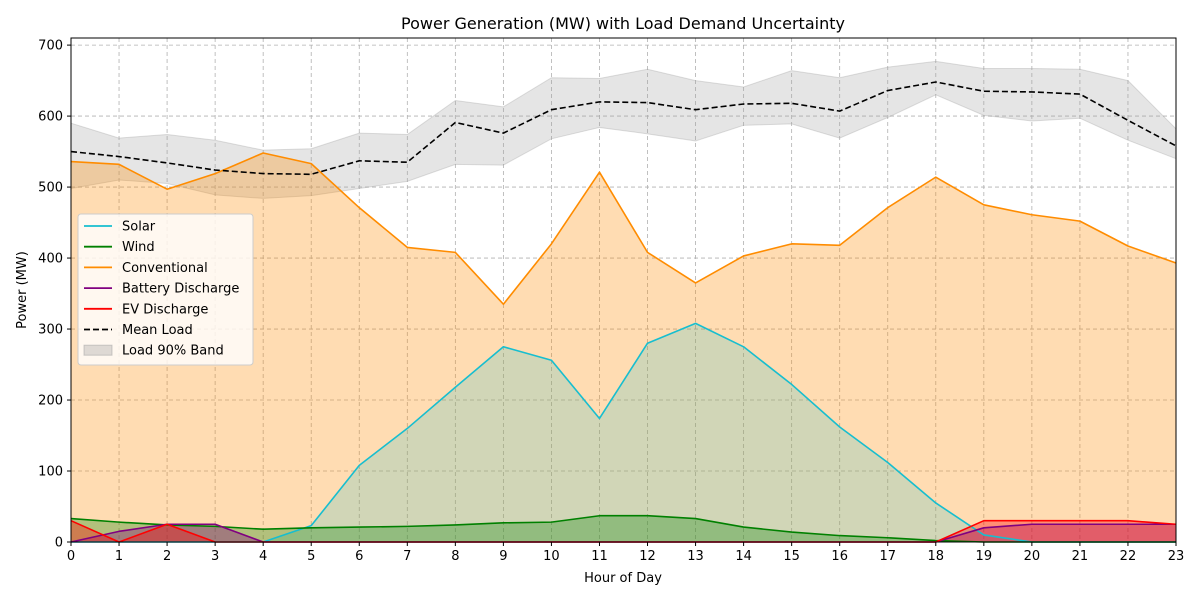 This screenshot has height=600, width=1200. What do you see at coordinates (936, 556) in the screenshot?
I see `x-tick-label: 18` at bounding box center [936, 556].